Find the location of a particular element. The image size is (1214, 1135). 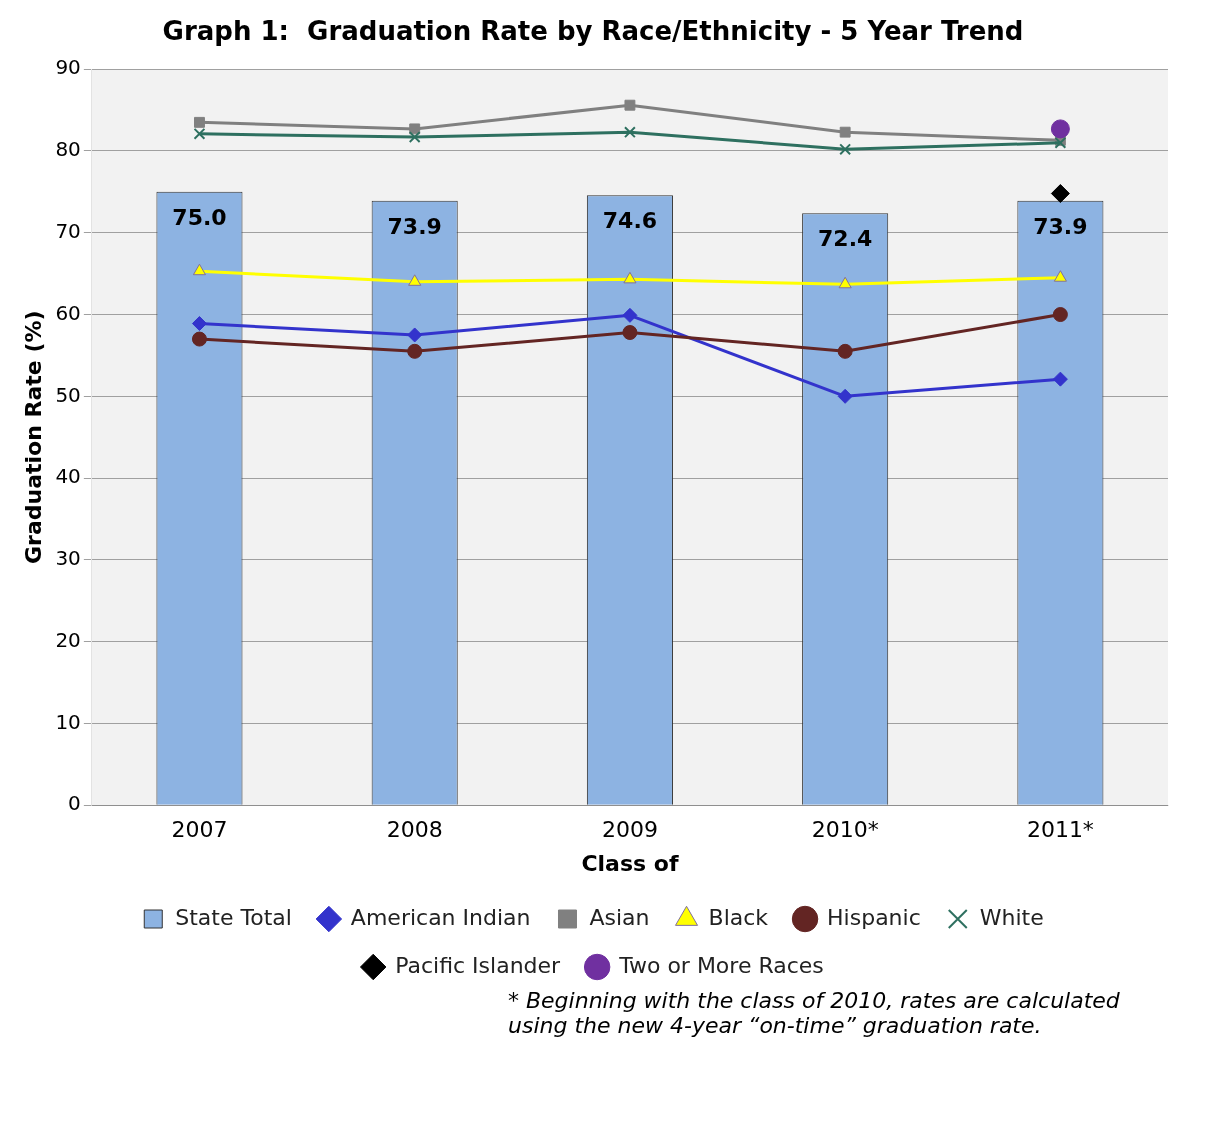

legend-label: Hispanic is located at coordinates (874, 917).